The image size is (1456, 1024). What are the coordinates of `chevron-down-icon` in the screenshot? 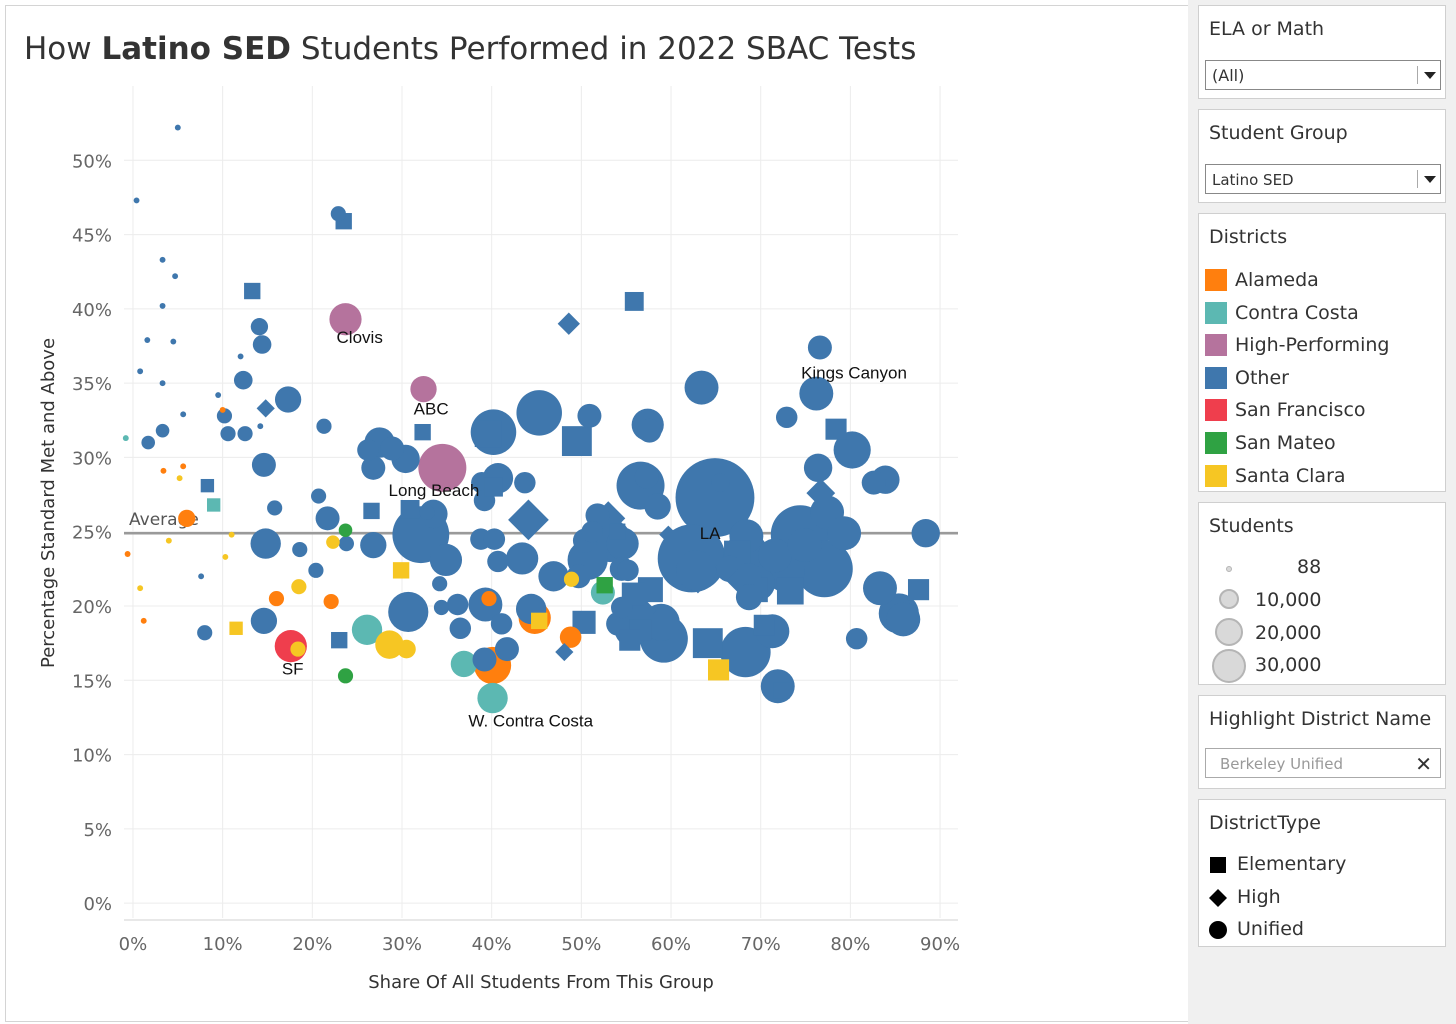 It's located at (1425, 179).